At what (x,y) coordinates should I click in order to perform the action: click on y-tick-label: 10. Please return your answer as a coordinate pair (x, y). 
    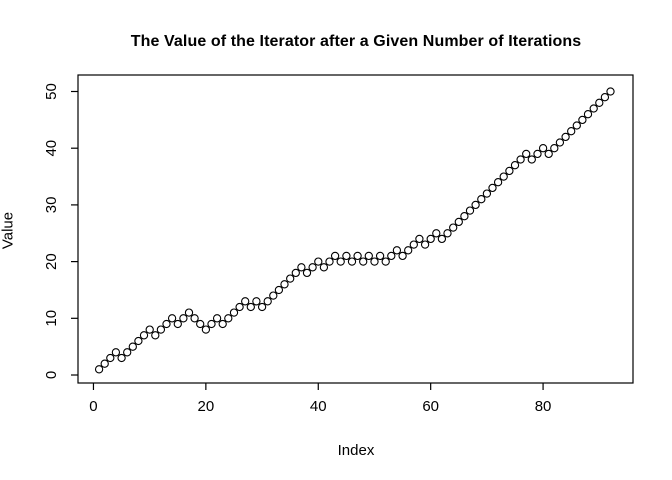
    Looking at the image, I should click on (51, 318).